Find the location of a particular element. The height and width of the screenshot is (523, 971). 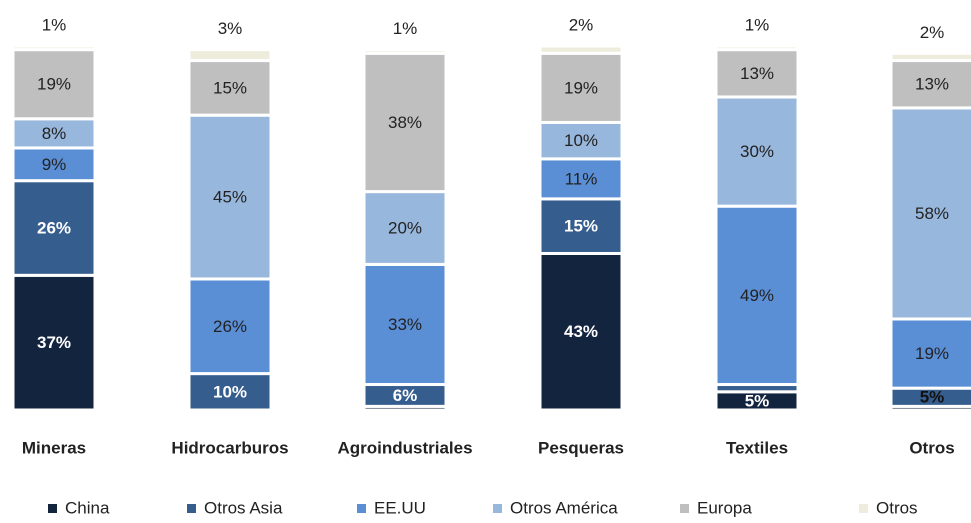

x-tick-label: Mineras is located at coordinates (54, 447).